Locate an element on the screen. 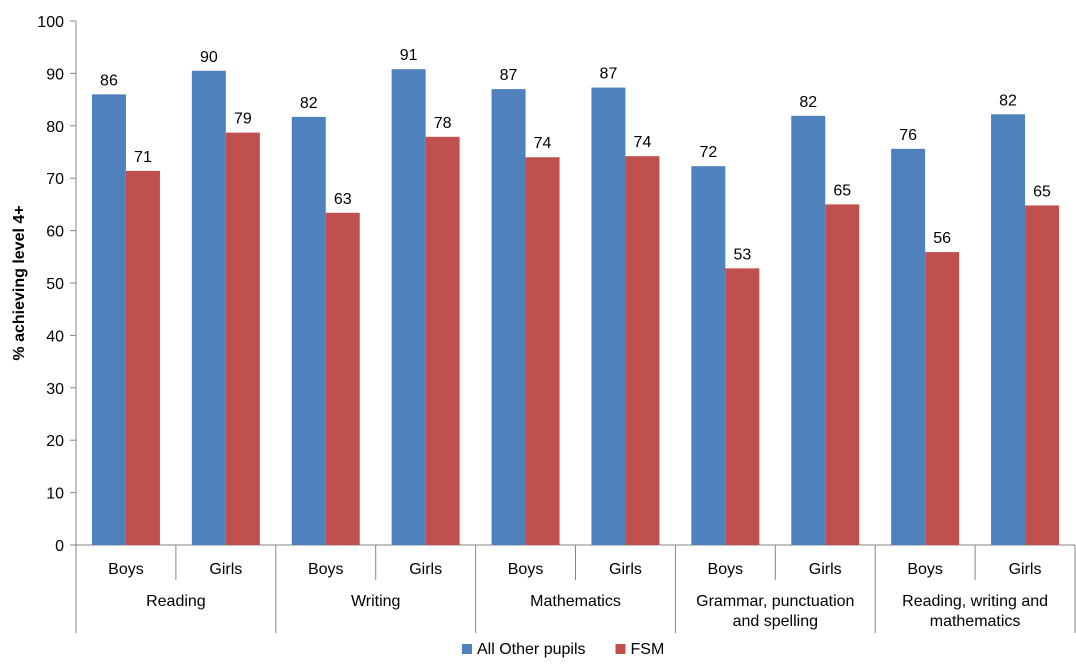  x-group-label: Writing is located at coordinates (376, 601).